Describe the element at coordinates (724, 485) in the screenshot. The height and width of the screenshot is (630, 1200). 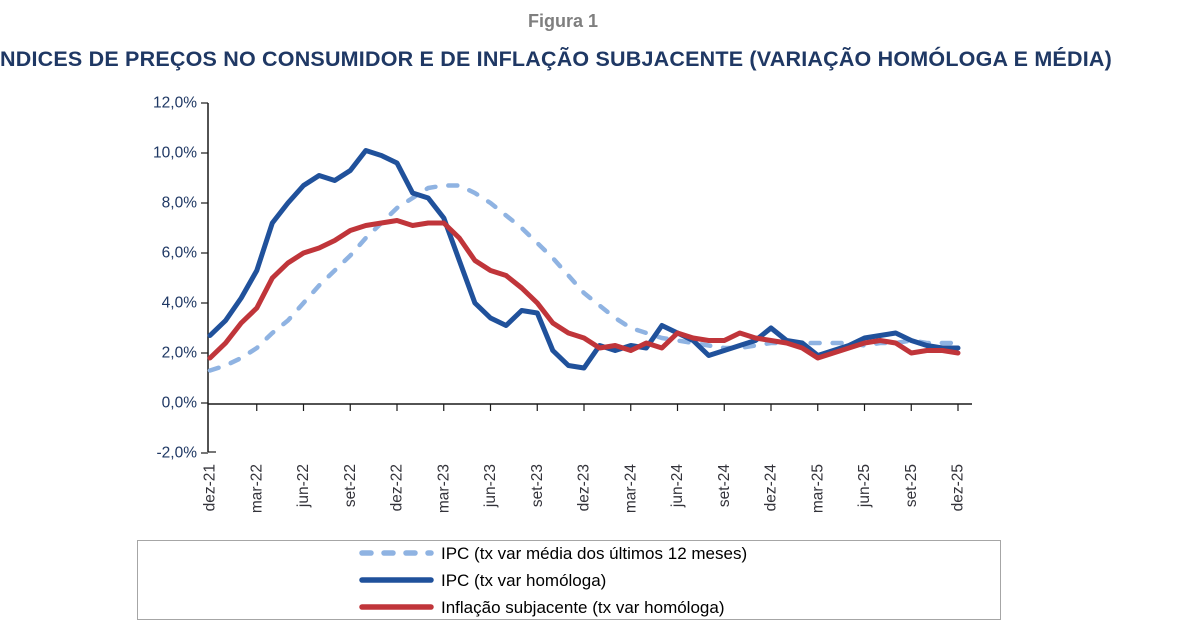
I see `svg-text: set-24` at that location.